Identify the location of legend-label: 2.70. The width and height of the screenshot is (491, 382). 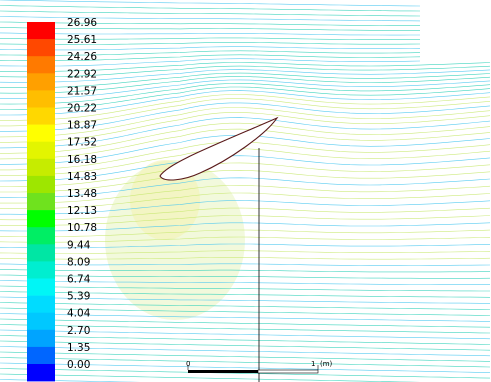
(78, 331).